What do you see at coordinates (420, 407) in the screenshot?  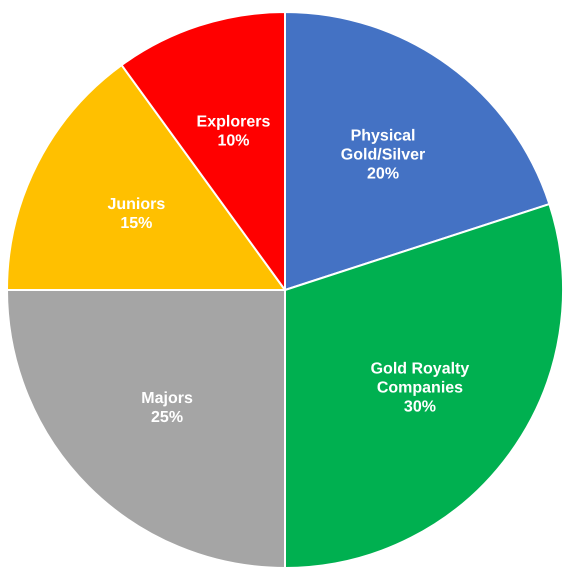 I see `data-label: 30%` at bounding box center [420, 407].